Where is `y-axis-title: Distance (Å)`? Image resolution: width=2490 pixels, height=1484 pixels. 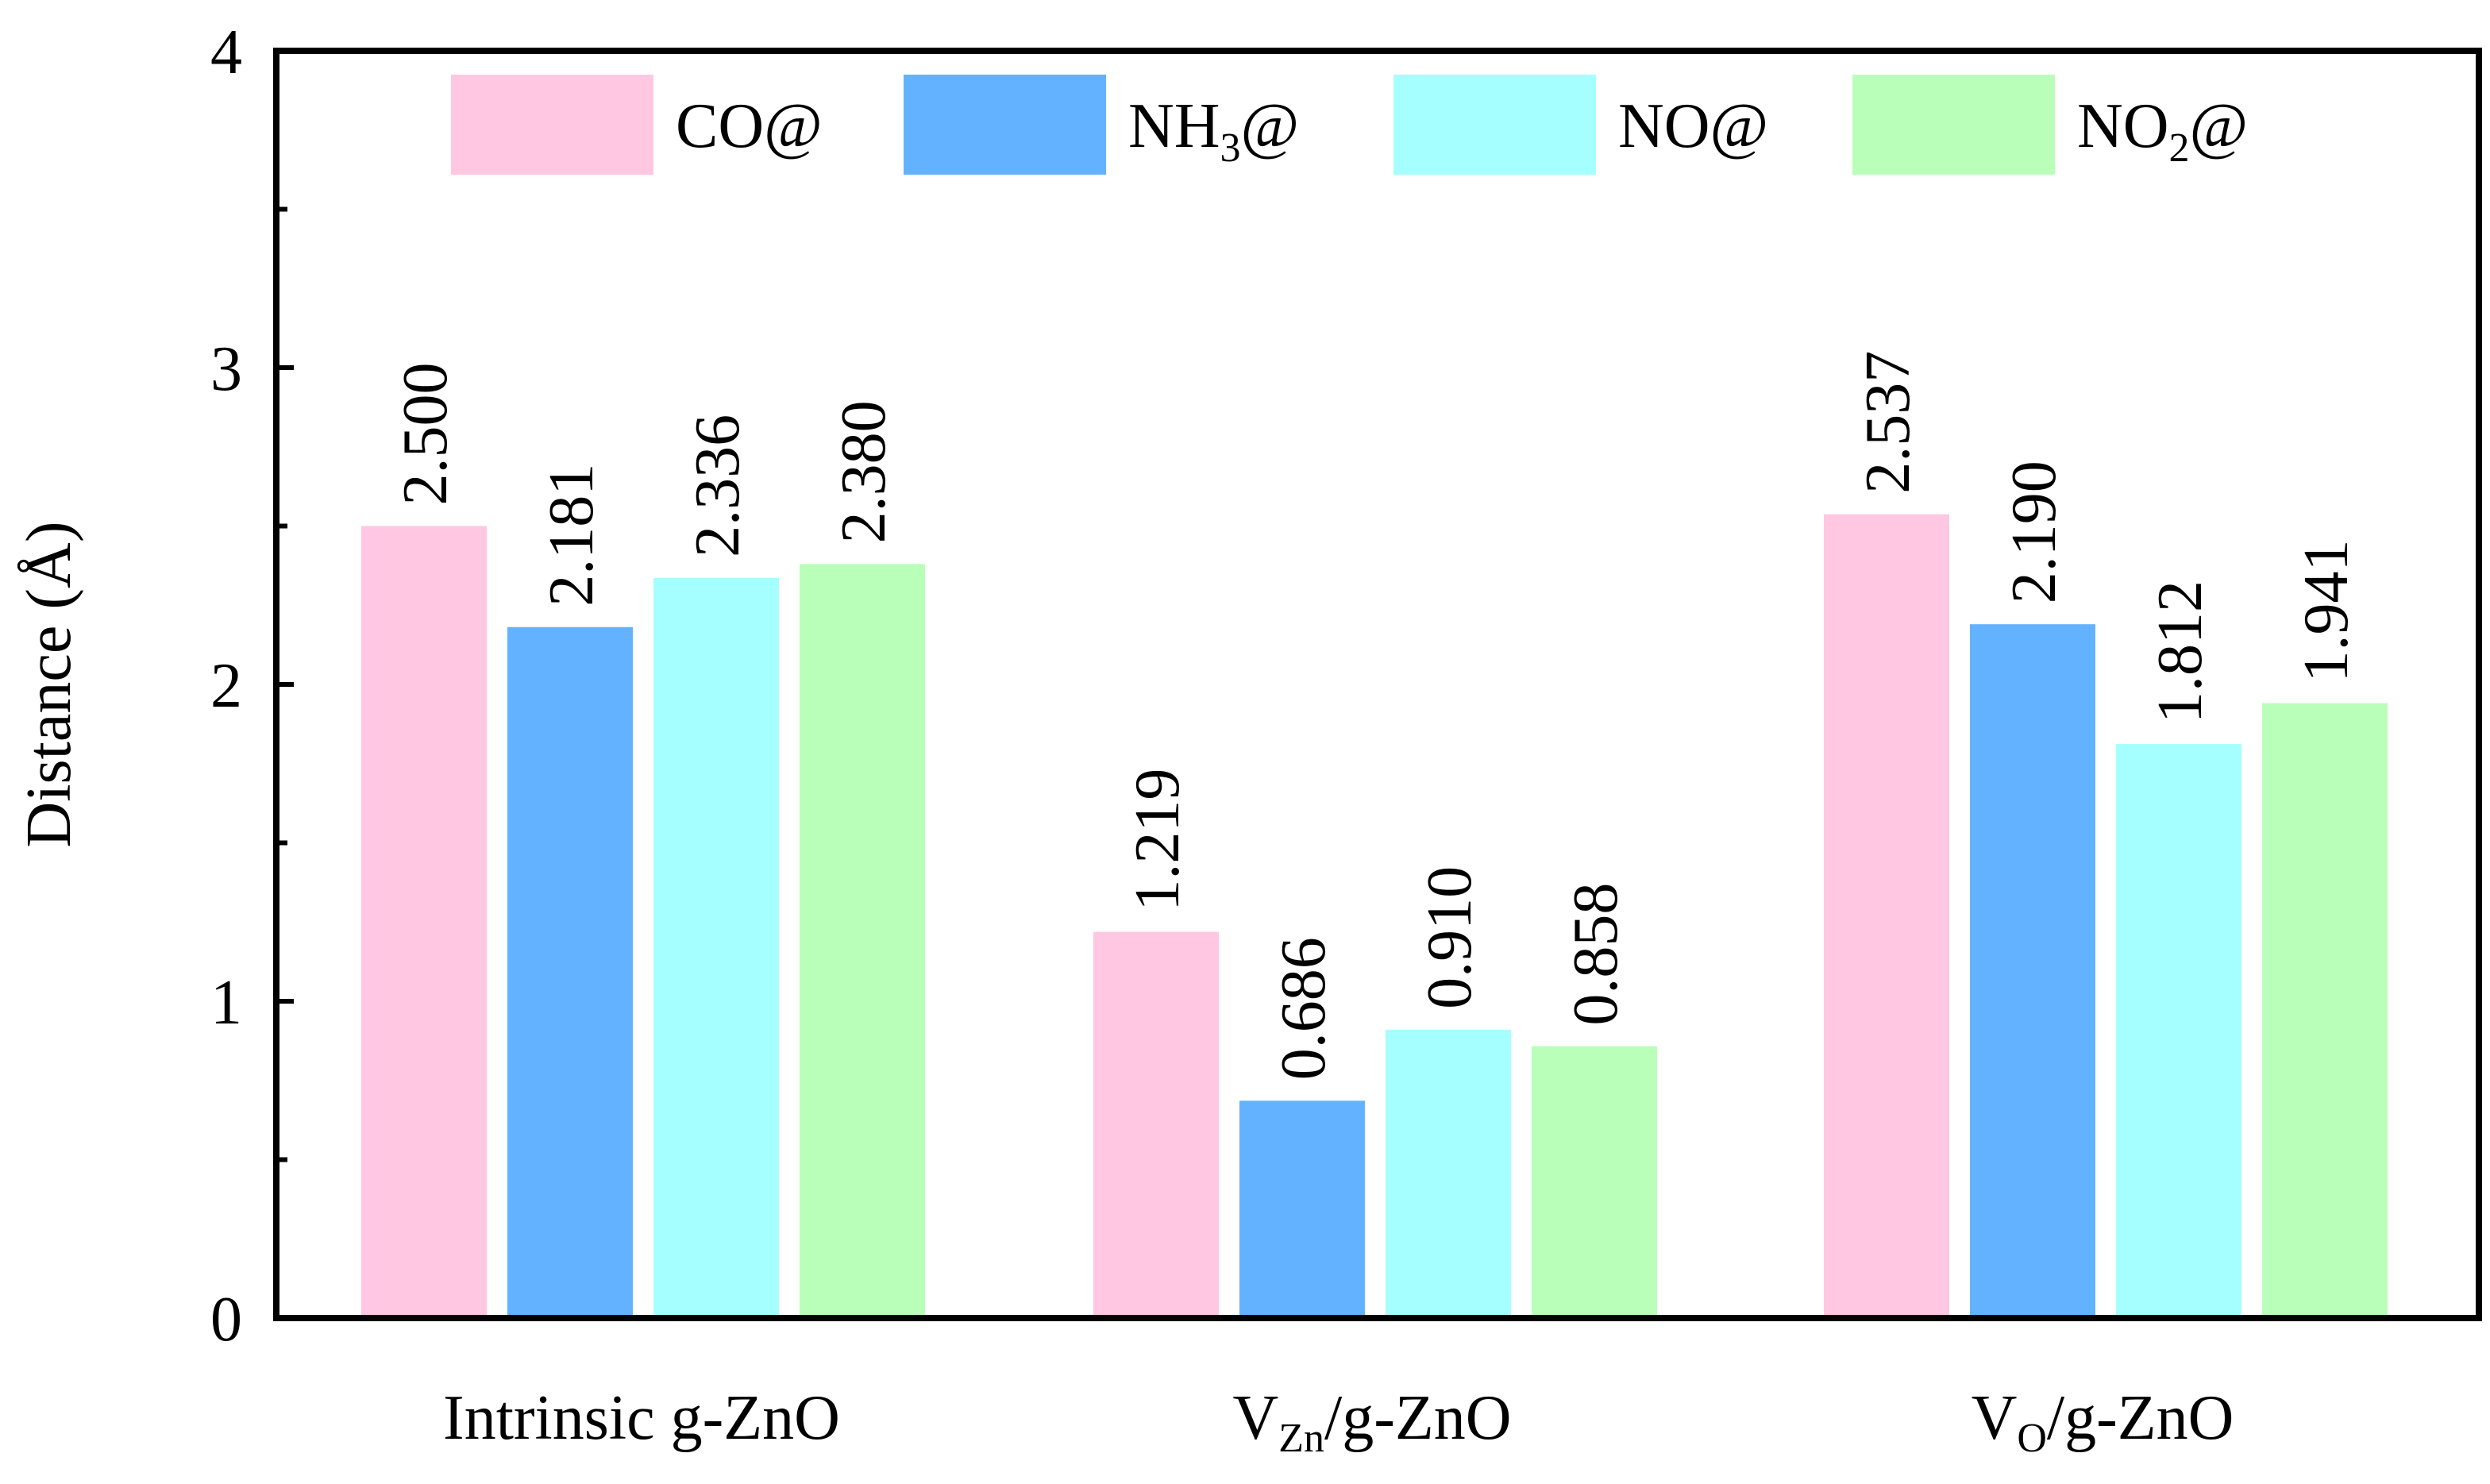 y-axis-title: Distance (Å) is located at coordinates (49, 685).